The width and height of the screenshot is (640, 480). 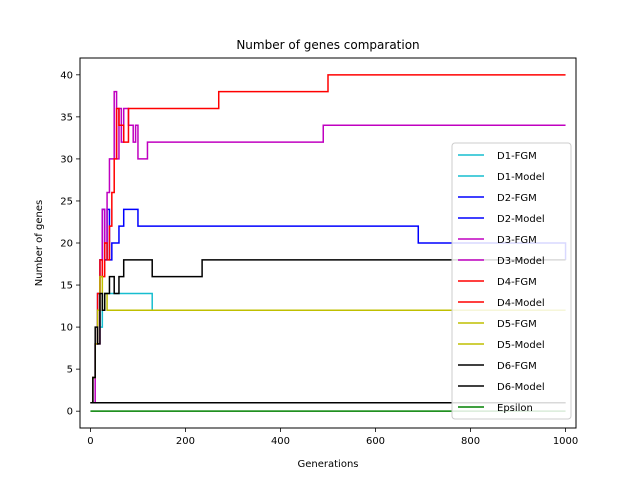 I want to click on legend-label-d6-fgm: D6-FGM, so click(x=517, y=366).